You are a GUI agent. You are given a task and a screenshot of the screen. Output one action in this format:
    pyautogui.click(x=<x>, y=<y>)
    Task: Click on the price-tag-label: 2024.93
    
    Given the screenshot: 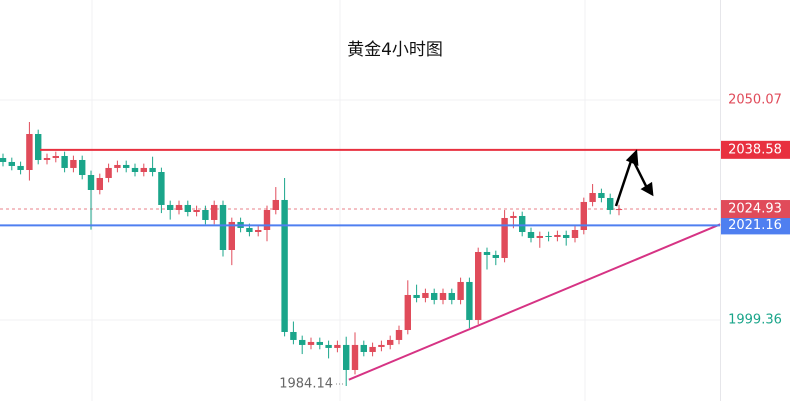 What is the action you would take?
    pyautogui.click(x=755, y=209)
    